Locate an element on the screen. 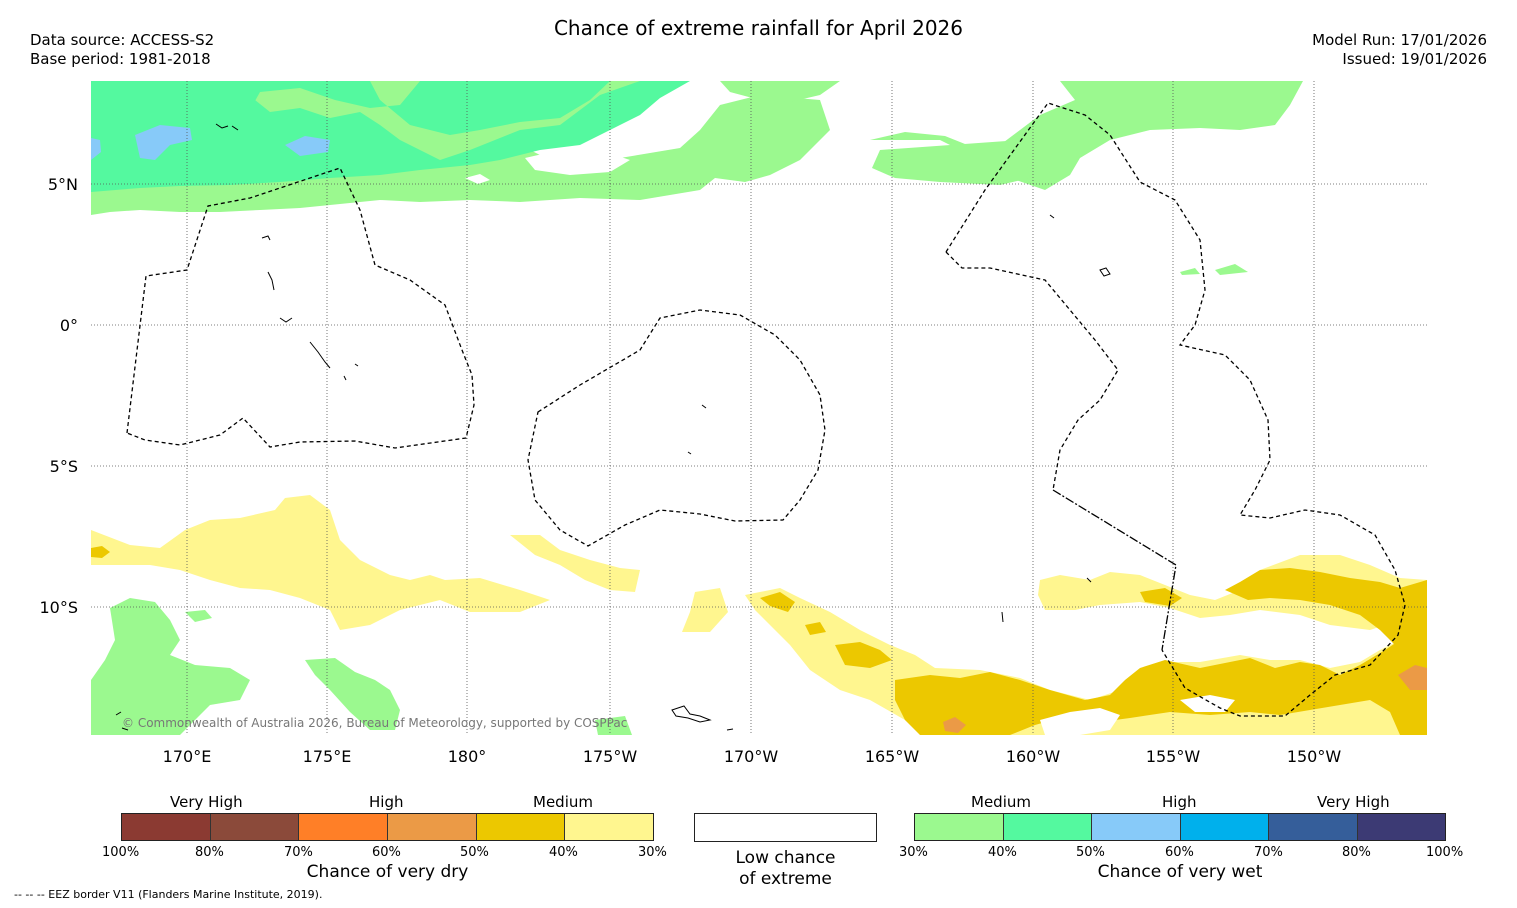 This screenshot has width=1517, height=908. lon-label-175e: 175°E is located at coordinates (327, 756).